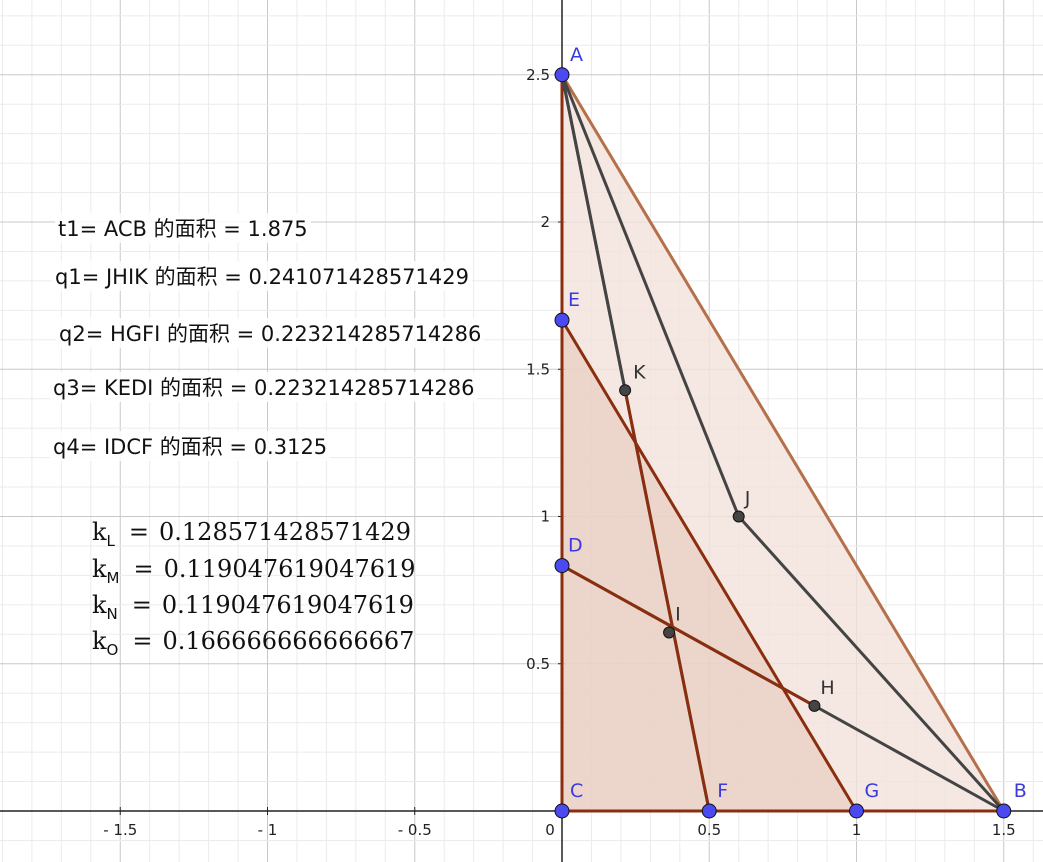  I want to click on ratio-kN-sub: N, so click(112, 613).